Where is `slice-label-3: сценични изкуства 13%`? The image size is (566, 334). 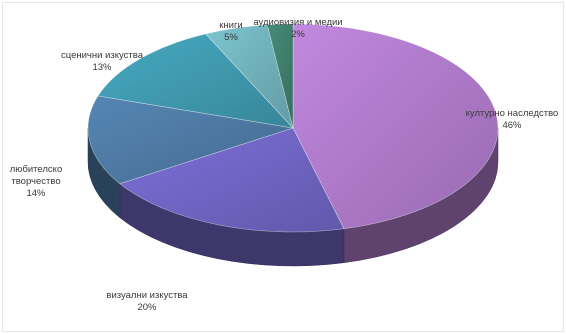
slice-label-3: сценични изкуства 13% is located at coordinates (102, 61).